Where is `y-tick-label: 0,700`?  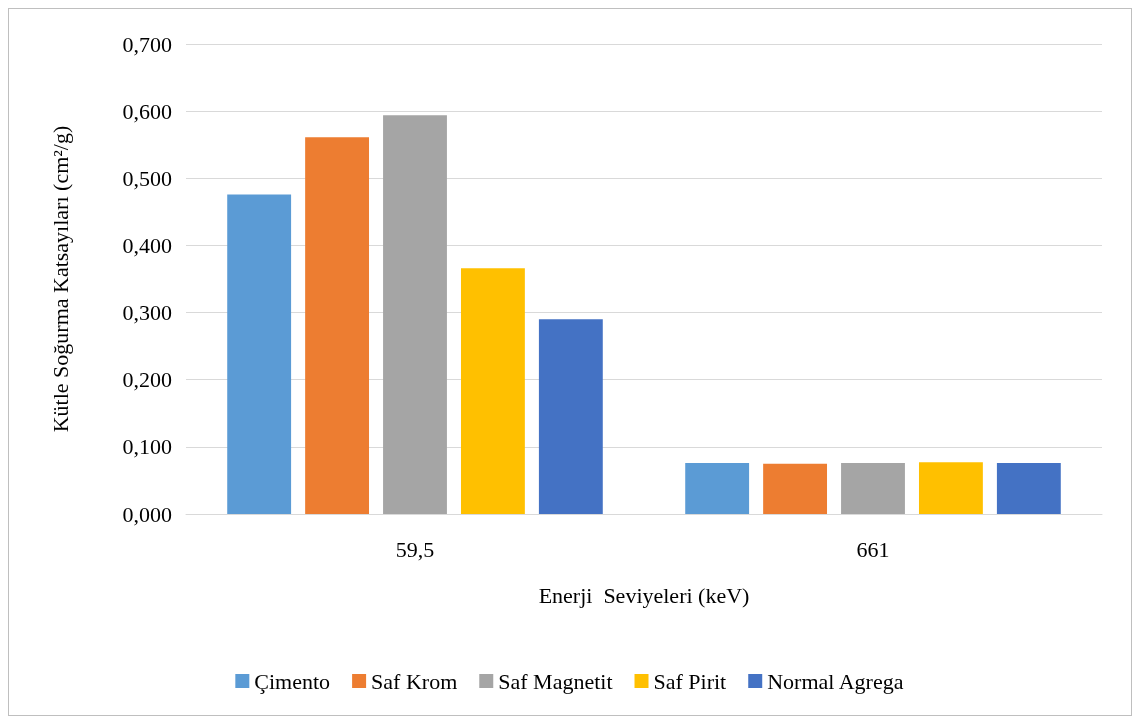
y-tick-label: 0,700 is located at coordinates (147, 44).